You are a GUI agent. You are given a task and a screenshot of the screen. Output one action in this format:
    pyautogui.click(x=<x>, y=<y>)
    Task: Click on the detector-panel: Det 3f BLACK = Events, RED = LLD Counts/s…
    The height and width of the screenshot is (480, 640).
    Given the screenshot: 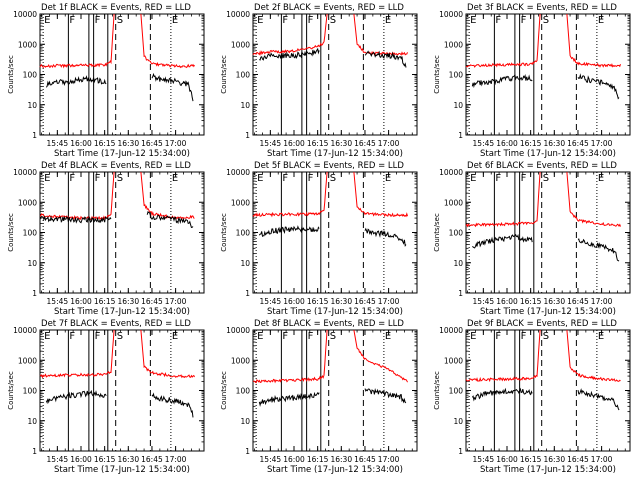 What is the action you would take?
    pyautogui.click(x=532, y=81)
    